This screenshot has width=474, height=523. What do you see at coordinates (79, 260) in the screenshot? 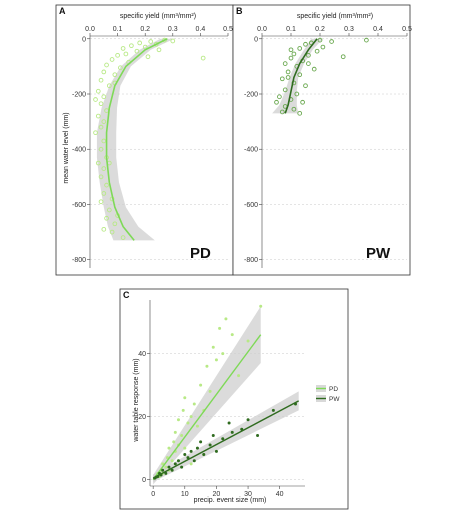
I see `panel-a-y-tick-label: -800` at bounding box center [79, 260].